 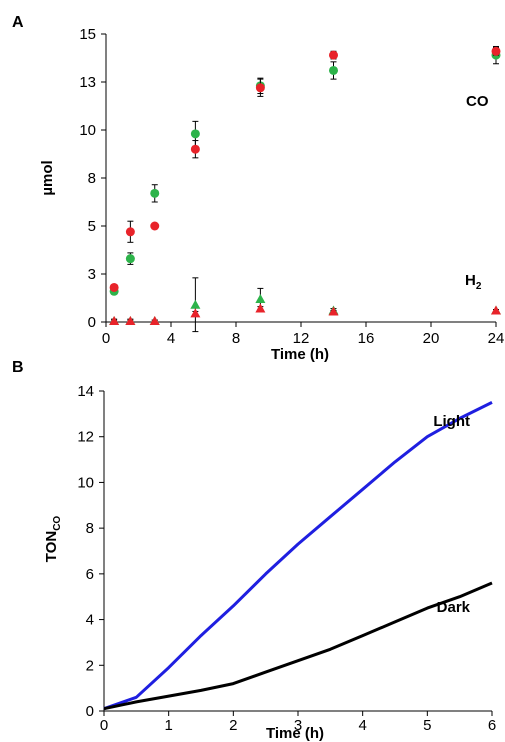 I want to click on panel-b-y-tick-label: 14, so click(x=85, y=391).